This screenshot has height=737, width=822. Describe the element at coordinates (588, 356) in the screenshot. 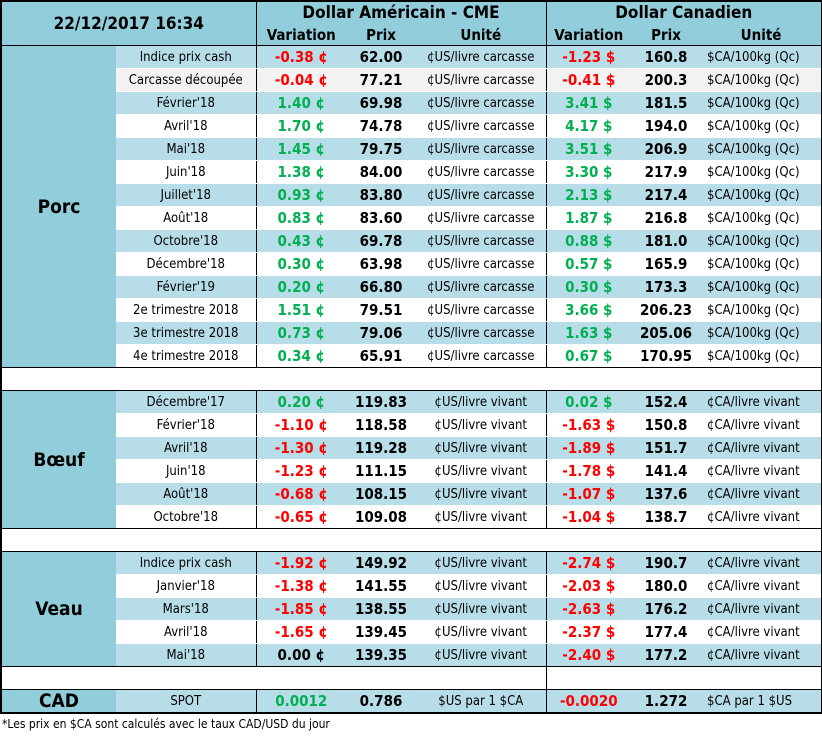

I see `cad-variation: 0.67 $` at that location.